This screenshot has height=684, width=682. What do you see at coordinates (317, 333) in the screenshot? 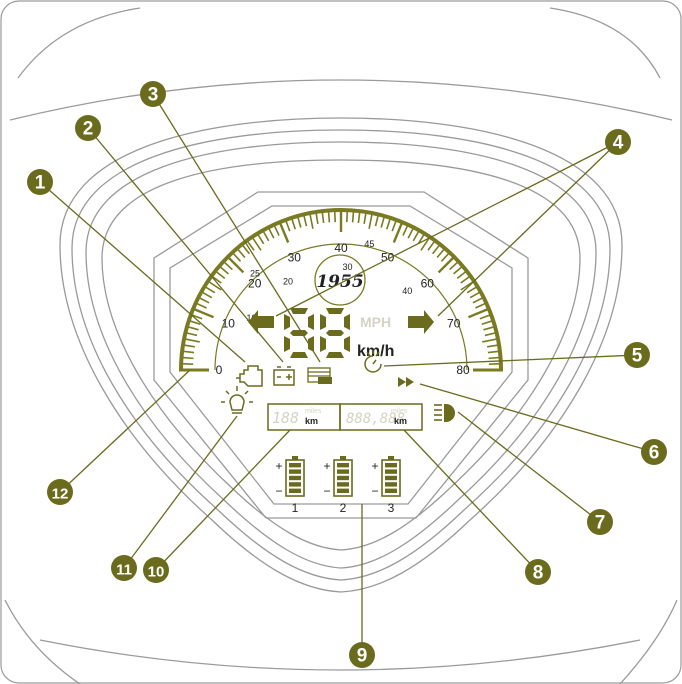
I see `speed-digits` at bounding box center [317, 333].